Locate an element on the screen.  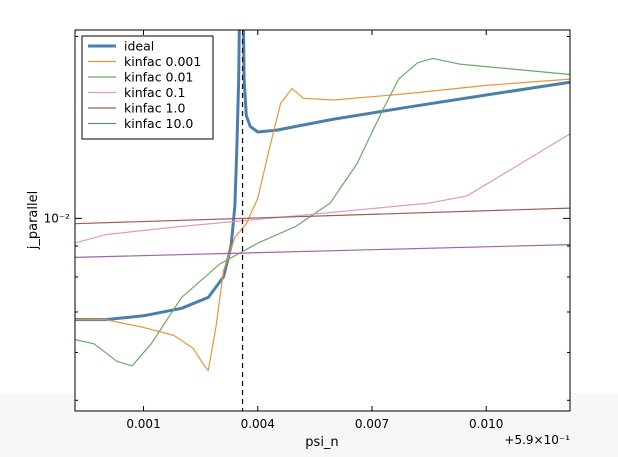
y-tick-label: 10⁻² is located at coordinates (57, 218).